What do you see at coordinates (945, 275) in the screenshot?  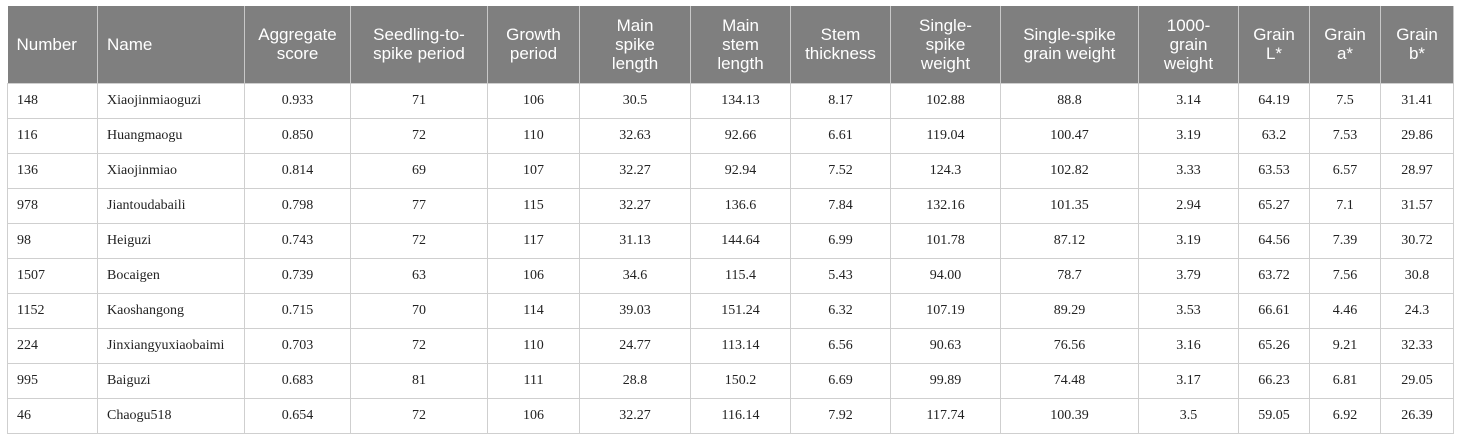 I see `cell-single-spike-weight: 94.00` at bounding box center [945, 275].